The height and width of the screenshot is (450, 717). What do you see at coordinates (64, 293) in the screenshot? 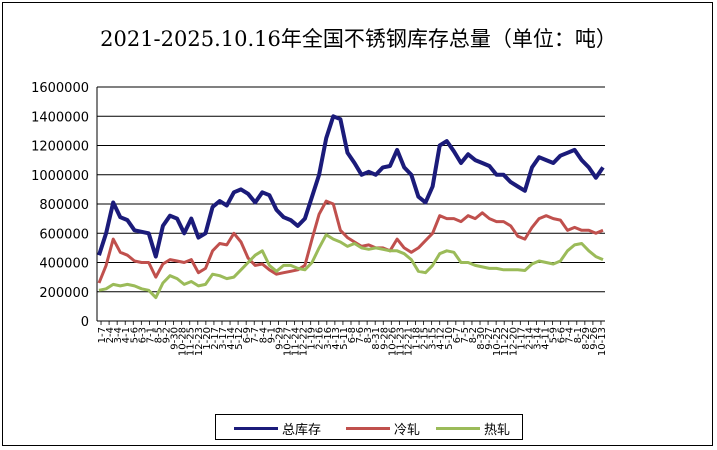
I see `y-tick-label: 200000` at bounding box center [64, 293].